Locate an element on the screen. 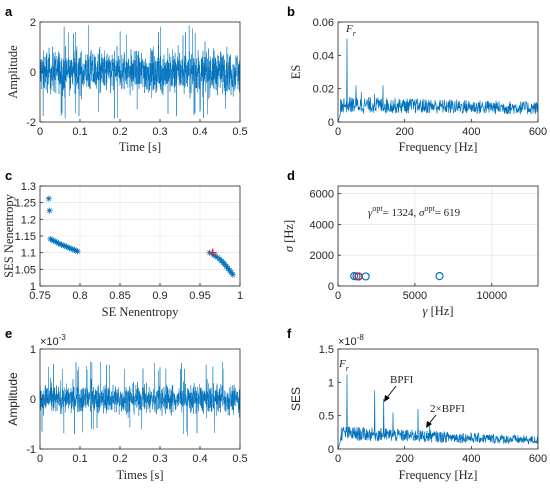 The image size is (550, 491). panel-letter-b: b is located at coordinates (291, 11).